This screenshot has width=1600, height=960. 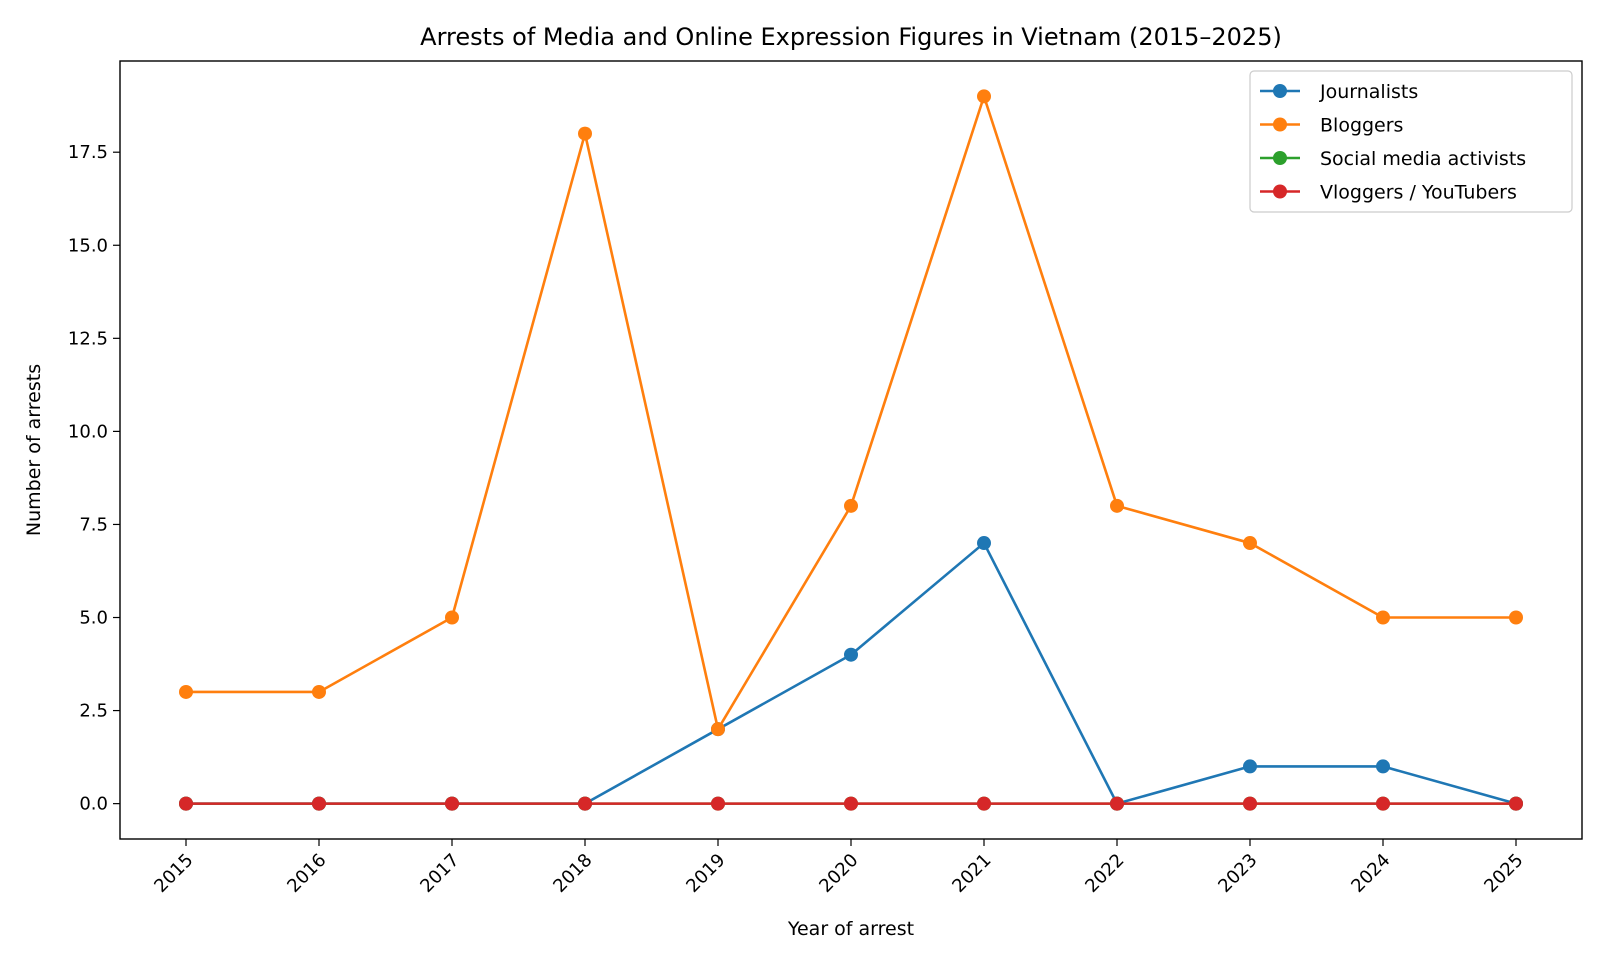 What do you see at coordinates (1280, 124) in the screenshot?
I see `legend-marker-bloggers` at bounding box center [1280, 124].